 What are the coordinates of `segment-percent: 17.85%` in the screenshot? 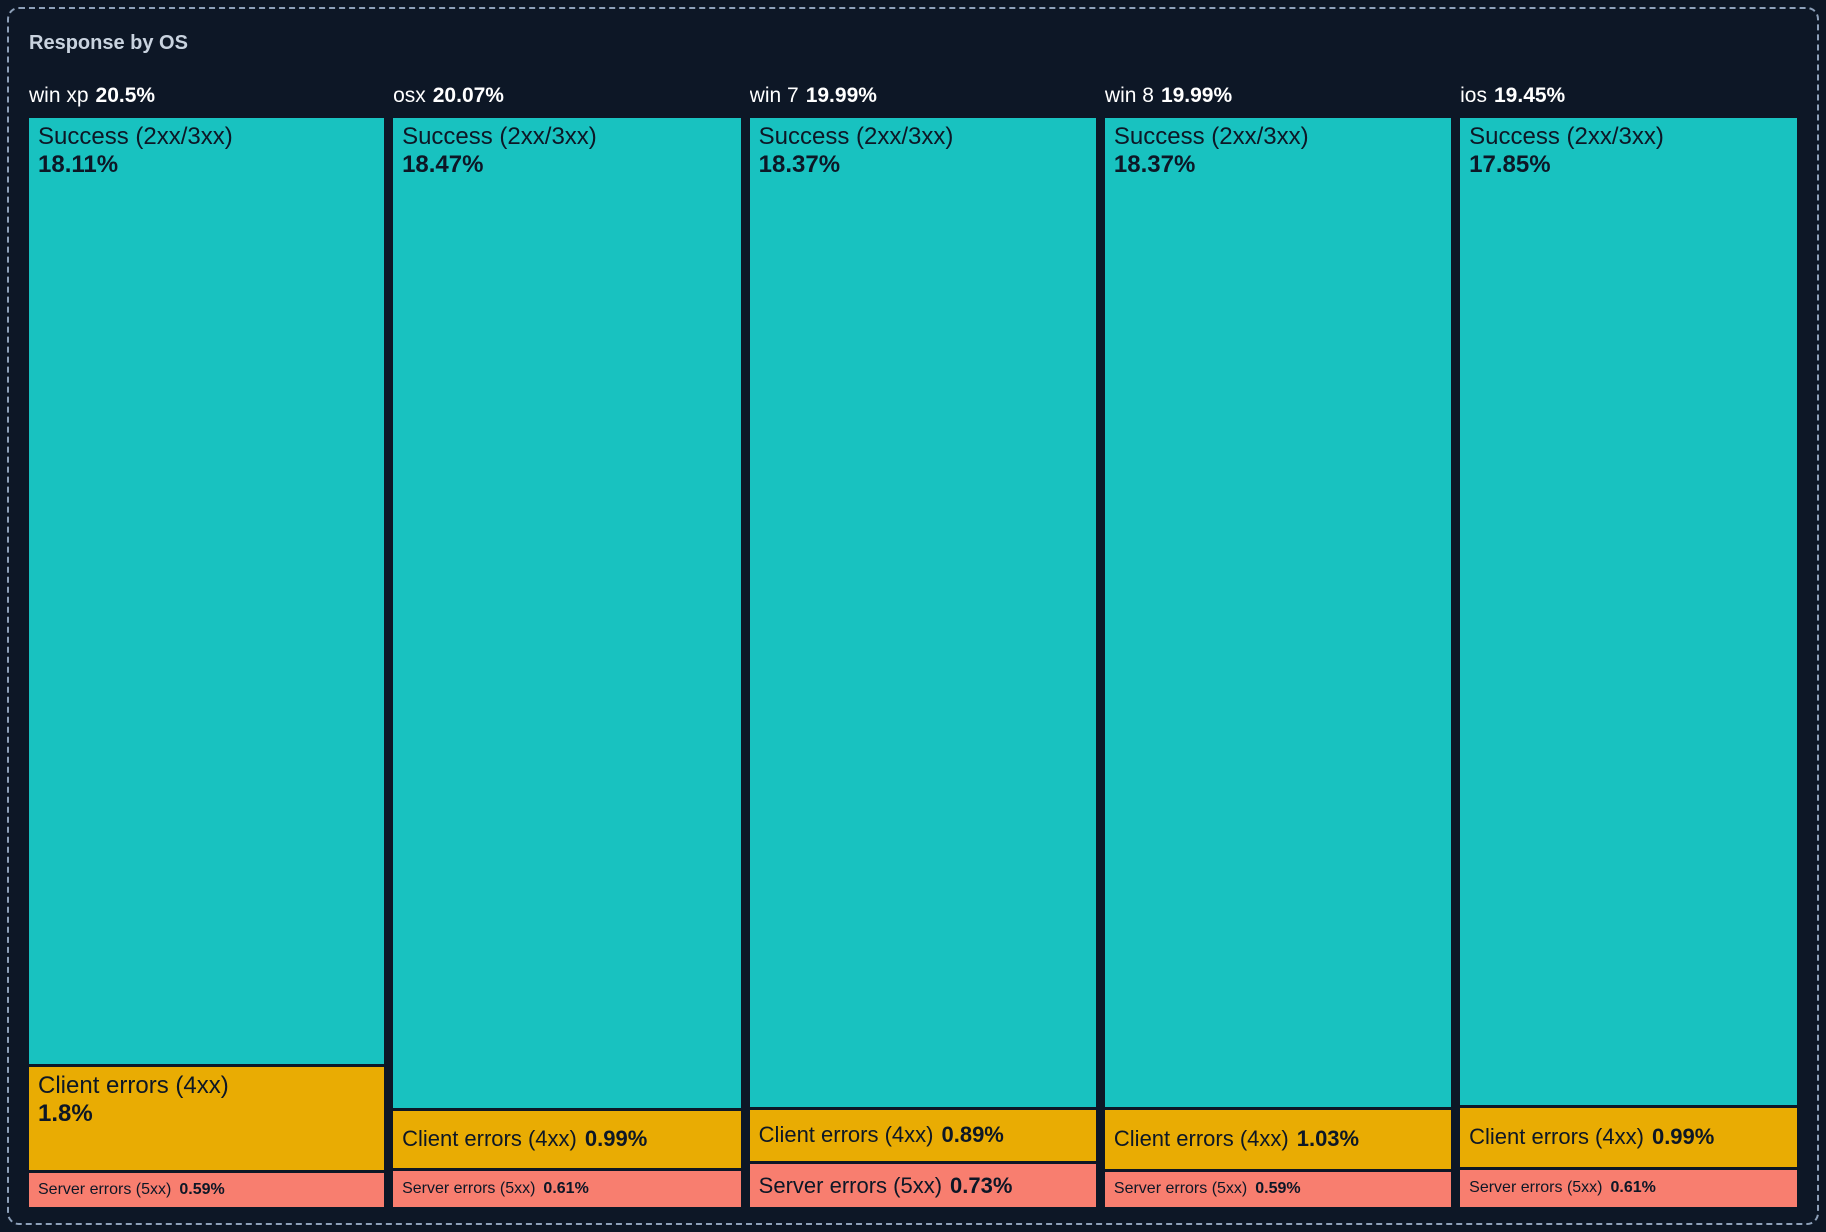 It's located at (1510, 165).